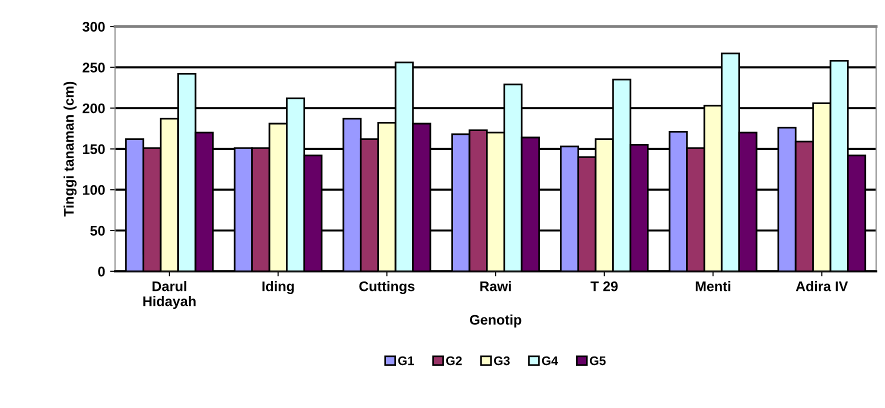 Image resolution: width=885 pixels, height=408 pixels. Describe the element at coordinates (70, 149) in the screenshot. I see `y-axis-title: Tinggi tanaman (cm)` at that location.